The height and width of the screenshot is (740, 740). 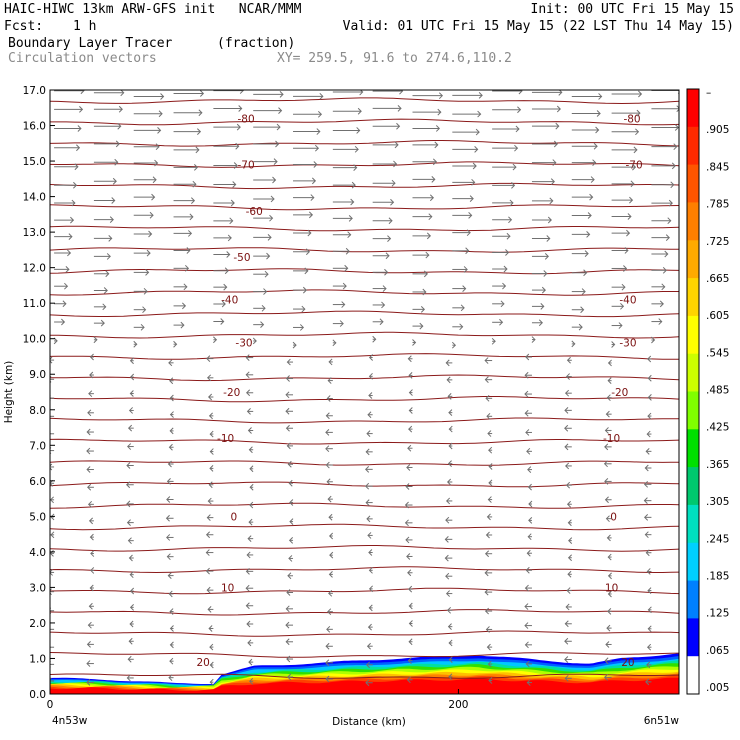 What do you see at coordinates (717, 391) in the screenshot?
I see `colorbar-tick-label: .485` at bounding box center [717, 391].